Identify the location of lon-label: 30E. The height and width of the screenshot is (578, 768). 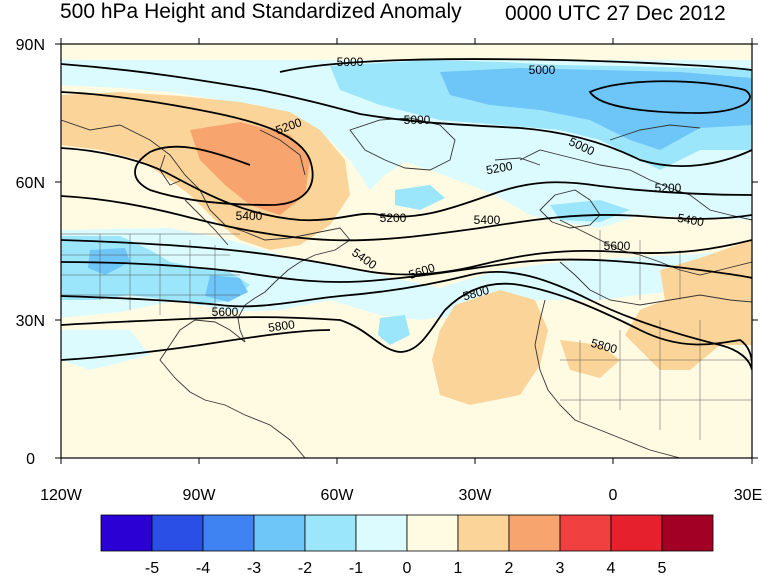
(748, 495).